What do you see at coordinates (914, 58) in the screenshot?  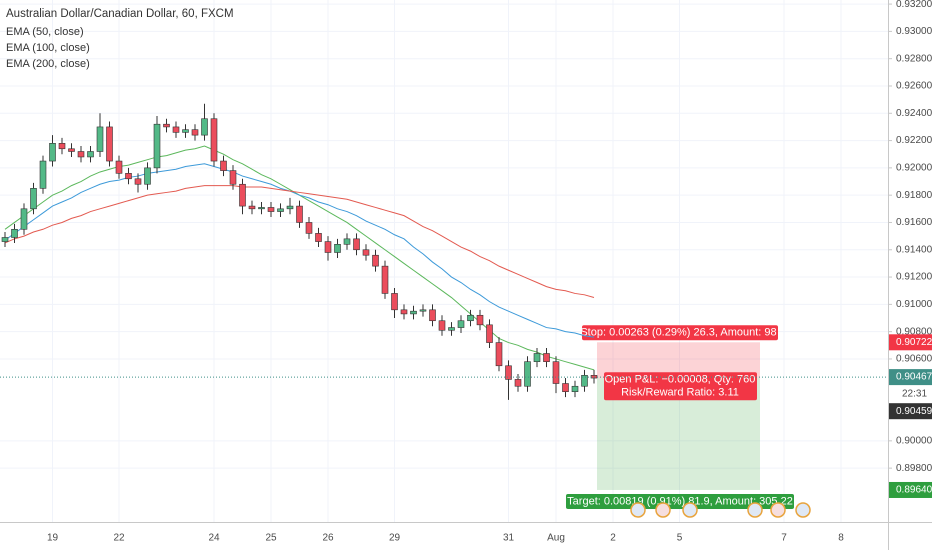 I see `y-tick-label: 0.92800` at bounding box center [914, 58].